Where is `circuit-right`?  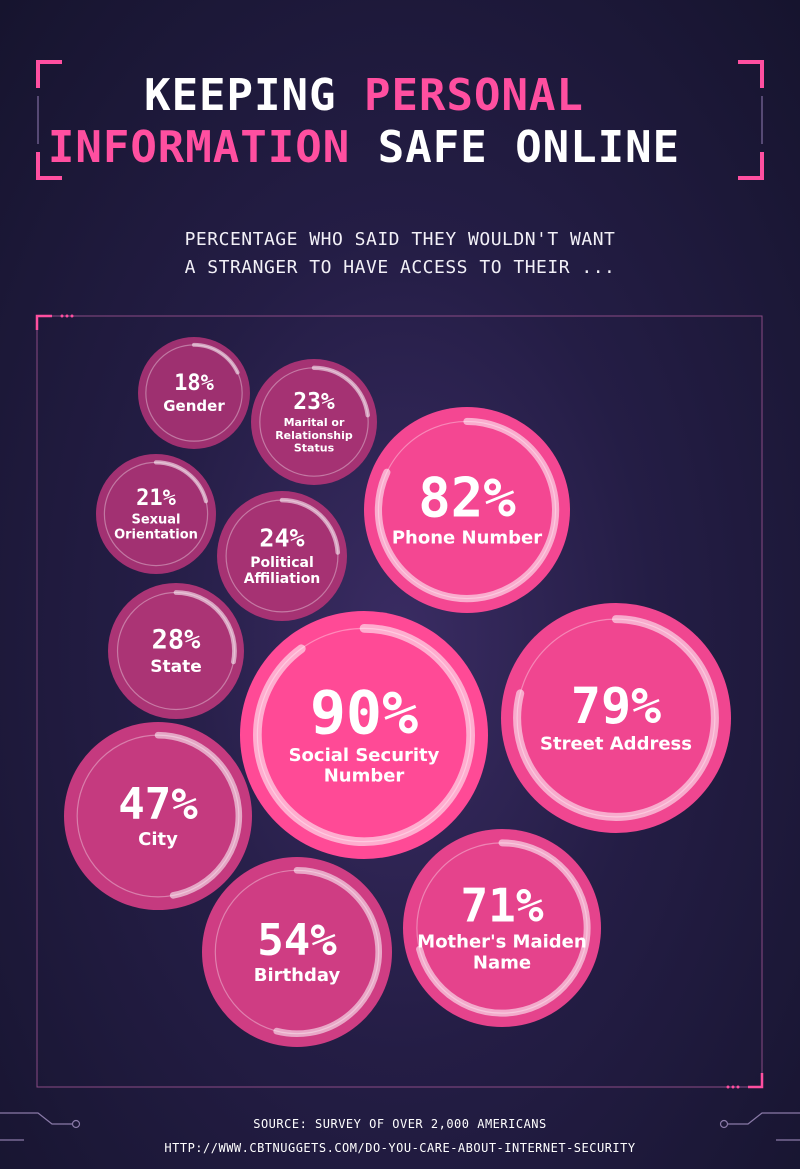
circuit-right is located at coordinates (759, 1126).